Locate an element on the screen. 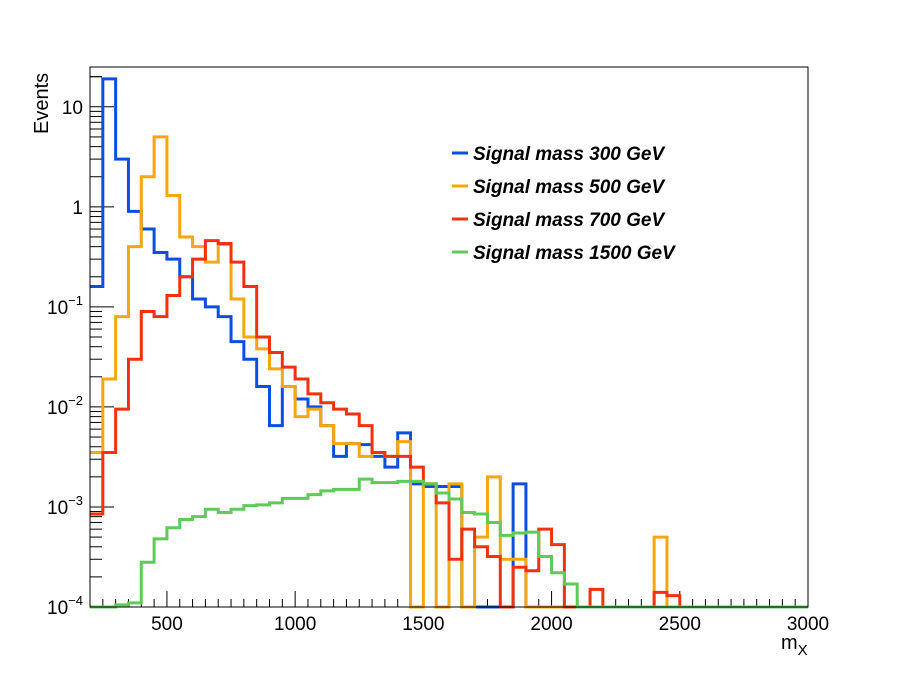 The width and height of the screenshot is (898, 674). legend-label: Signal mass 500 GeV is located at coordinates (569, 187).